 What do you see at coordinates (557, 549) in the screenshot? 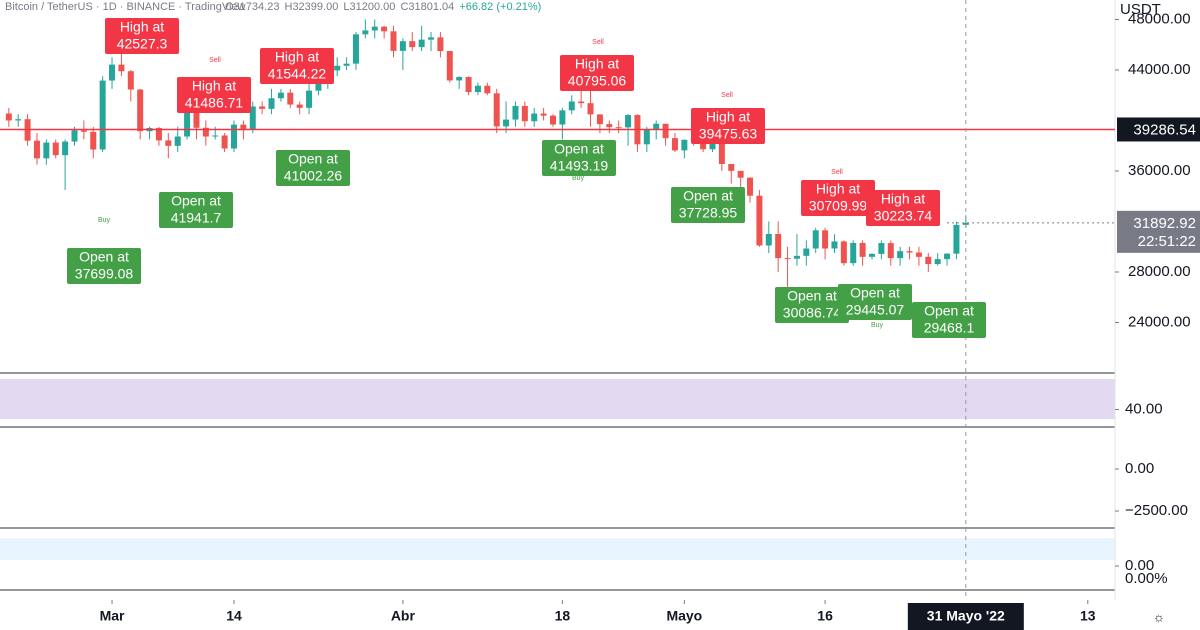
I see `stochastic-band` at bounding box center [557, 549].